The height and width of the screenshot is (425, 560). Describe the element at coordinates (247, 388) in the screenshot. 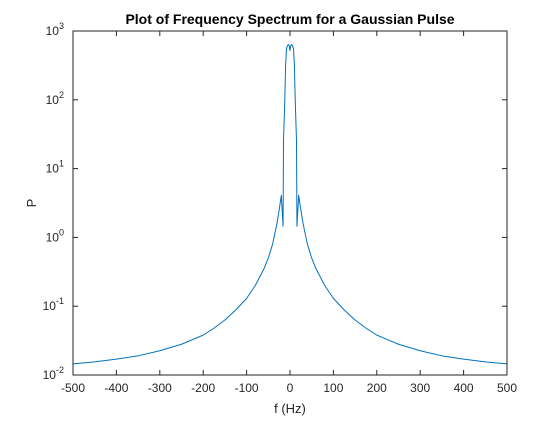

I see `x-tick-label-4: -100` at that location.